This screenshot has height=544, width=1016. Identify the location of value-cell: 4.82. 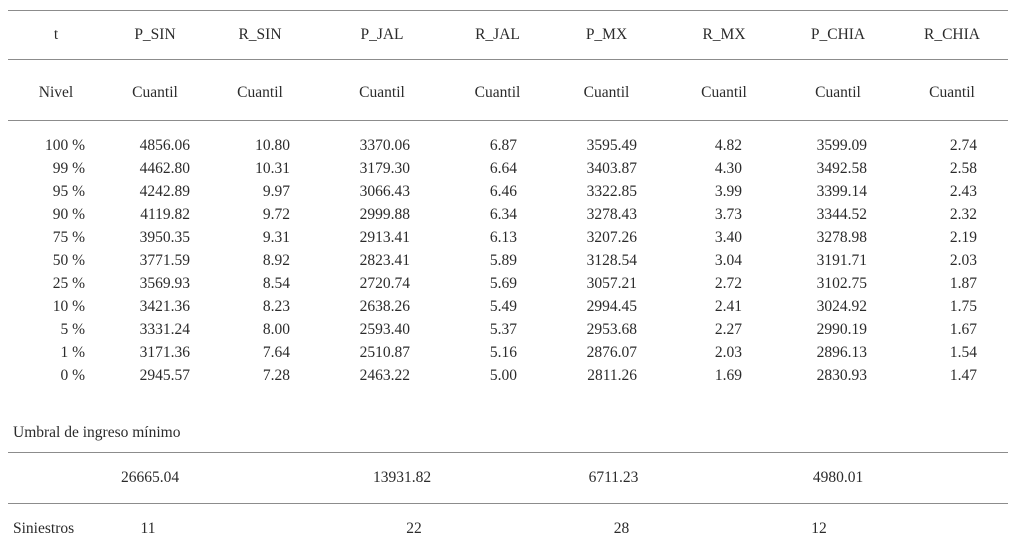
(728, 145).